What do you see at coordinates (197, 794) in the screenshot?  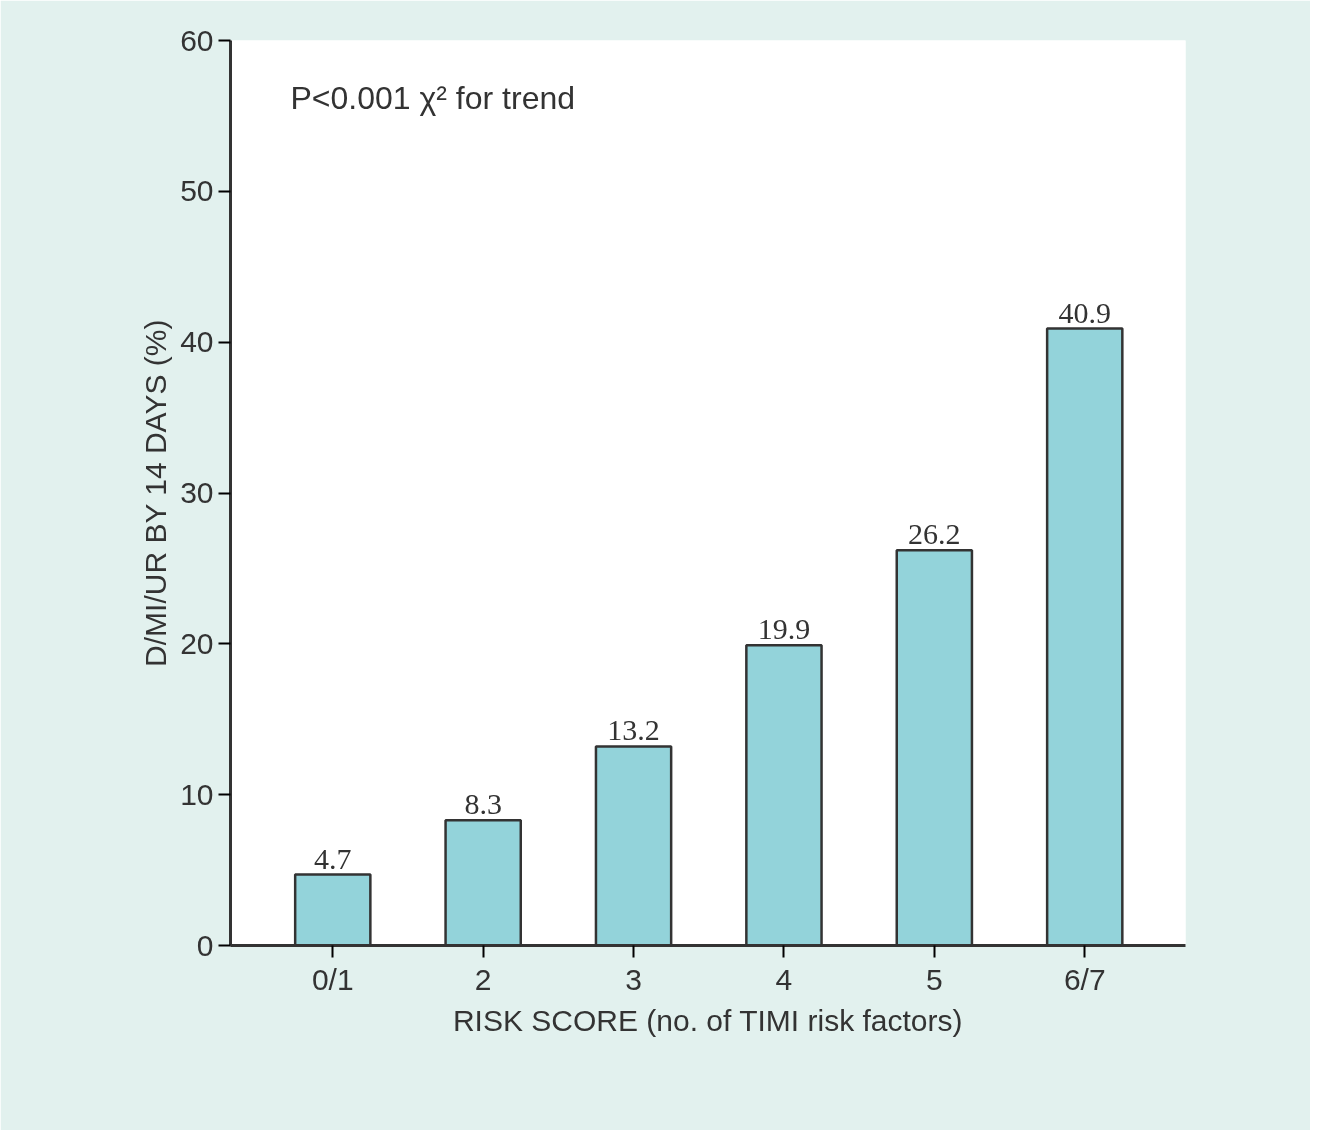 I see `y-tick-label: 10` at bounding box center [197, 794].